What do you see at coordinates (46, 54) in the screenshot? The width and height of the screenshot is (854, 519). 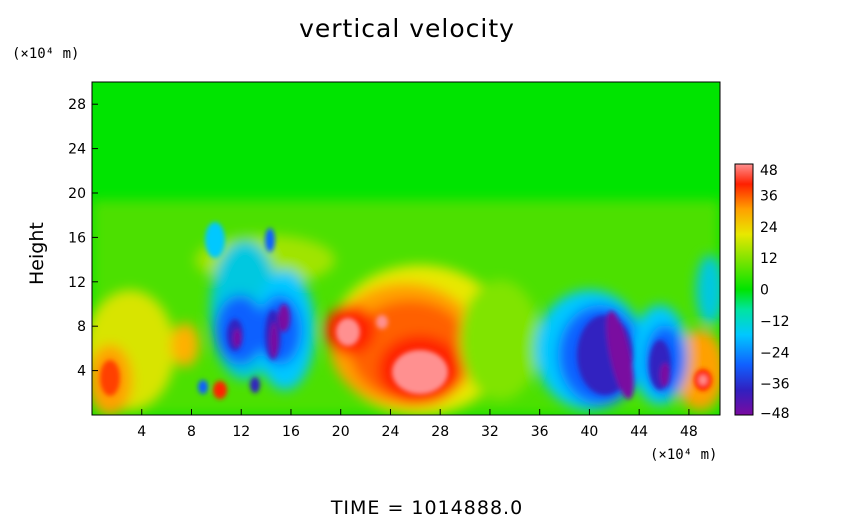 I see `y-axis-unit: (×10⁴ m)` at bounding box center [46, 54].